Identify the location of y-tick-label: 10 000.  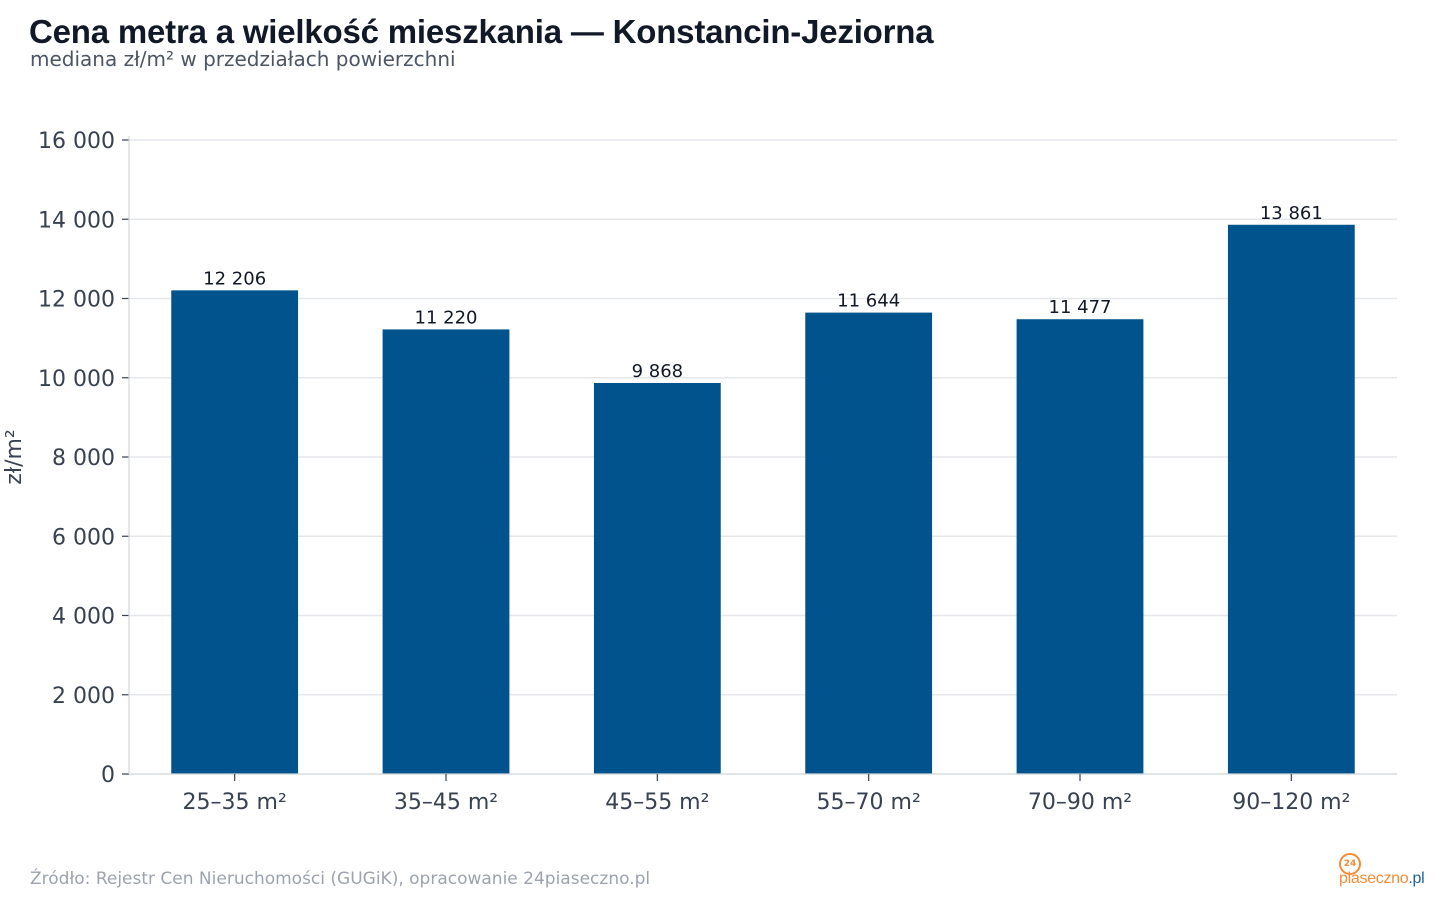
(76, 379).